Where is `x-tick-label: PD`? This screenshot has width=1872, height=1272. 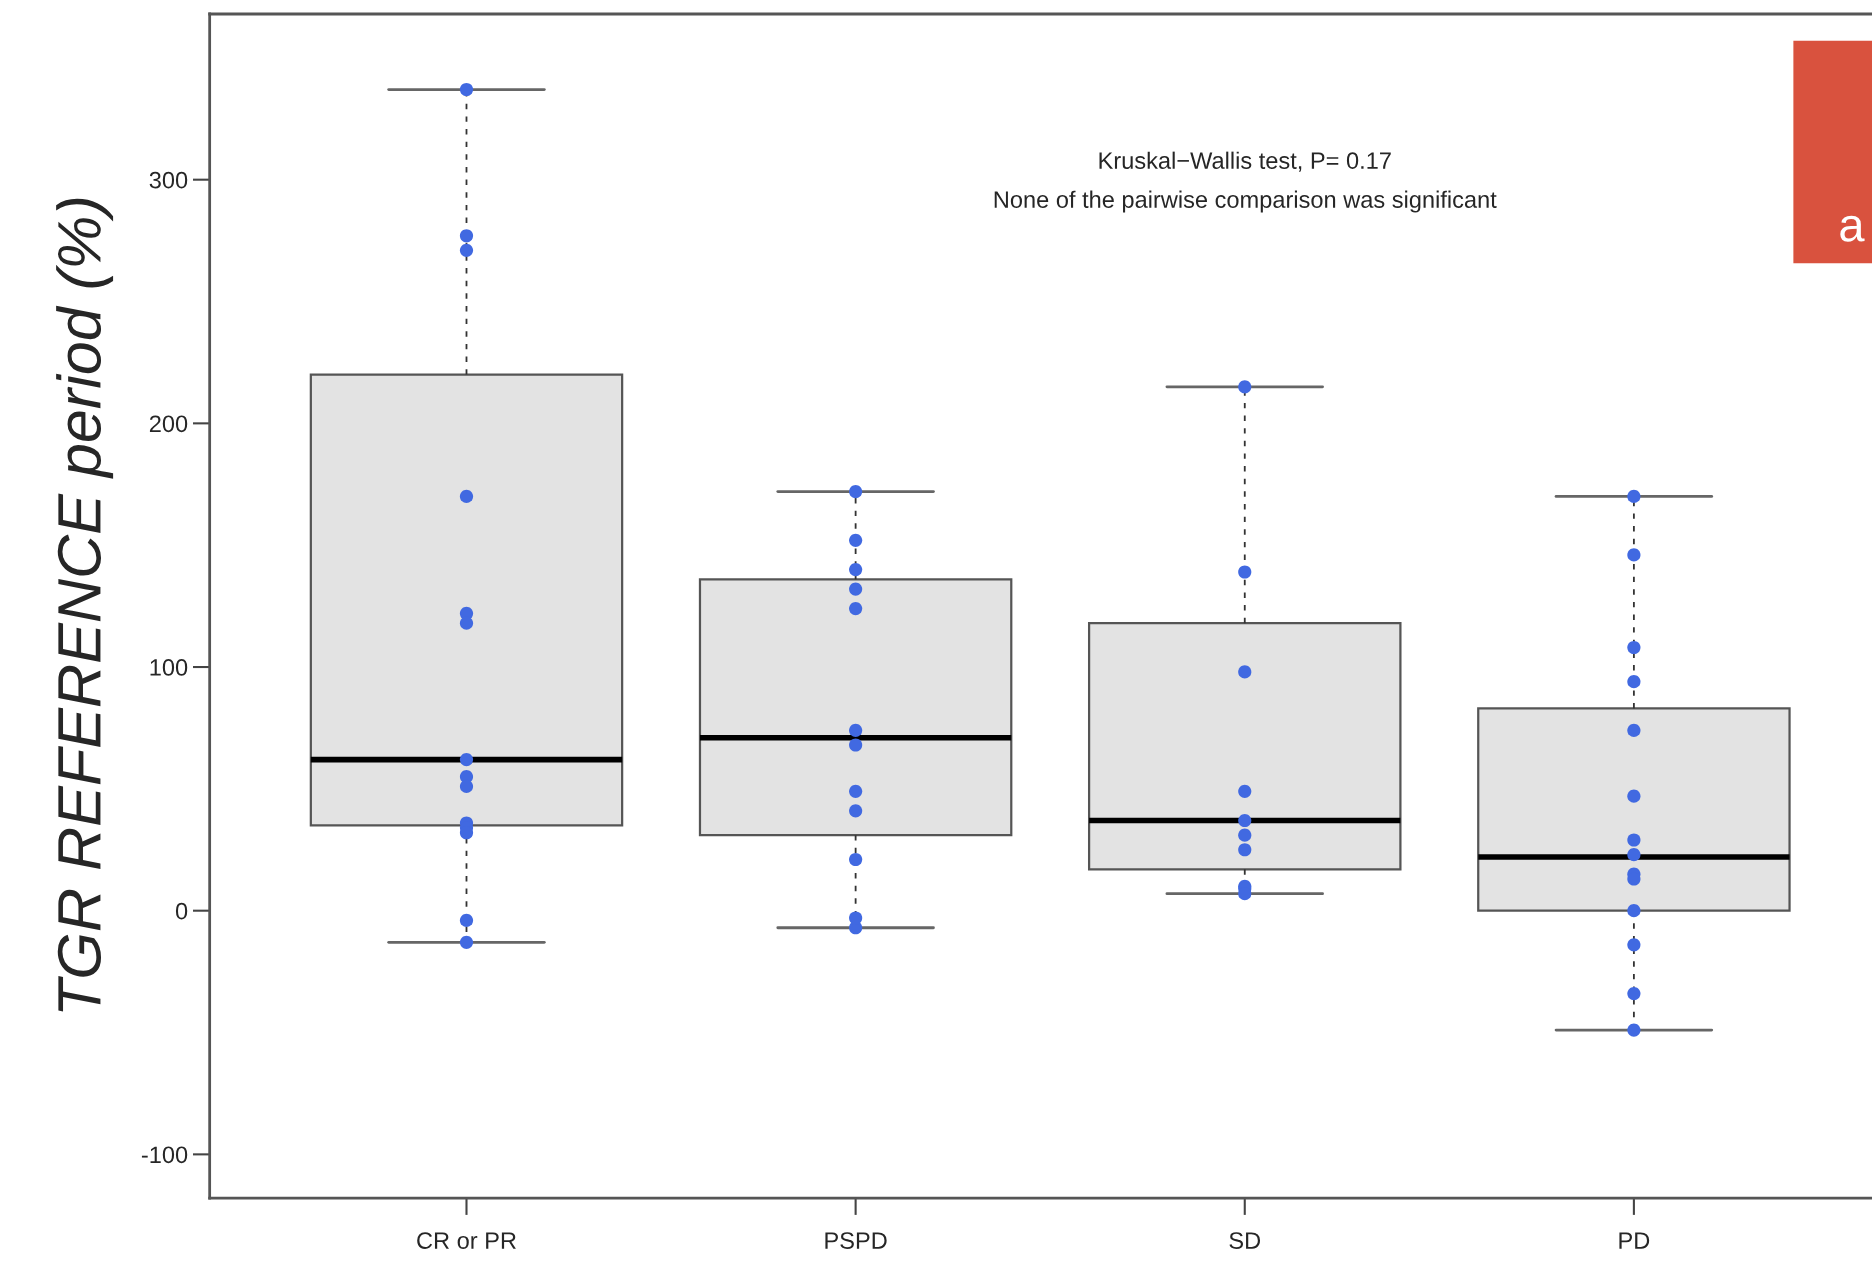 x-tick-label: PD is located at coordinates (1634, 1240).